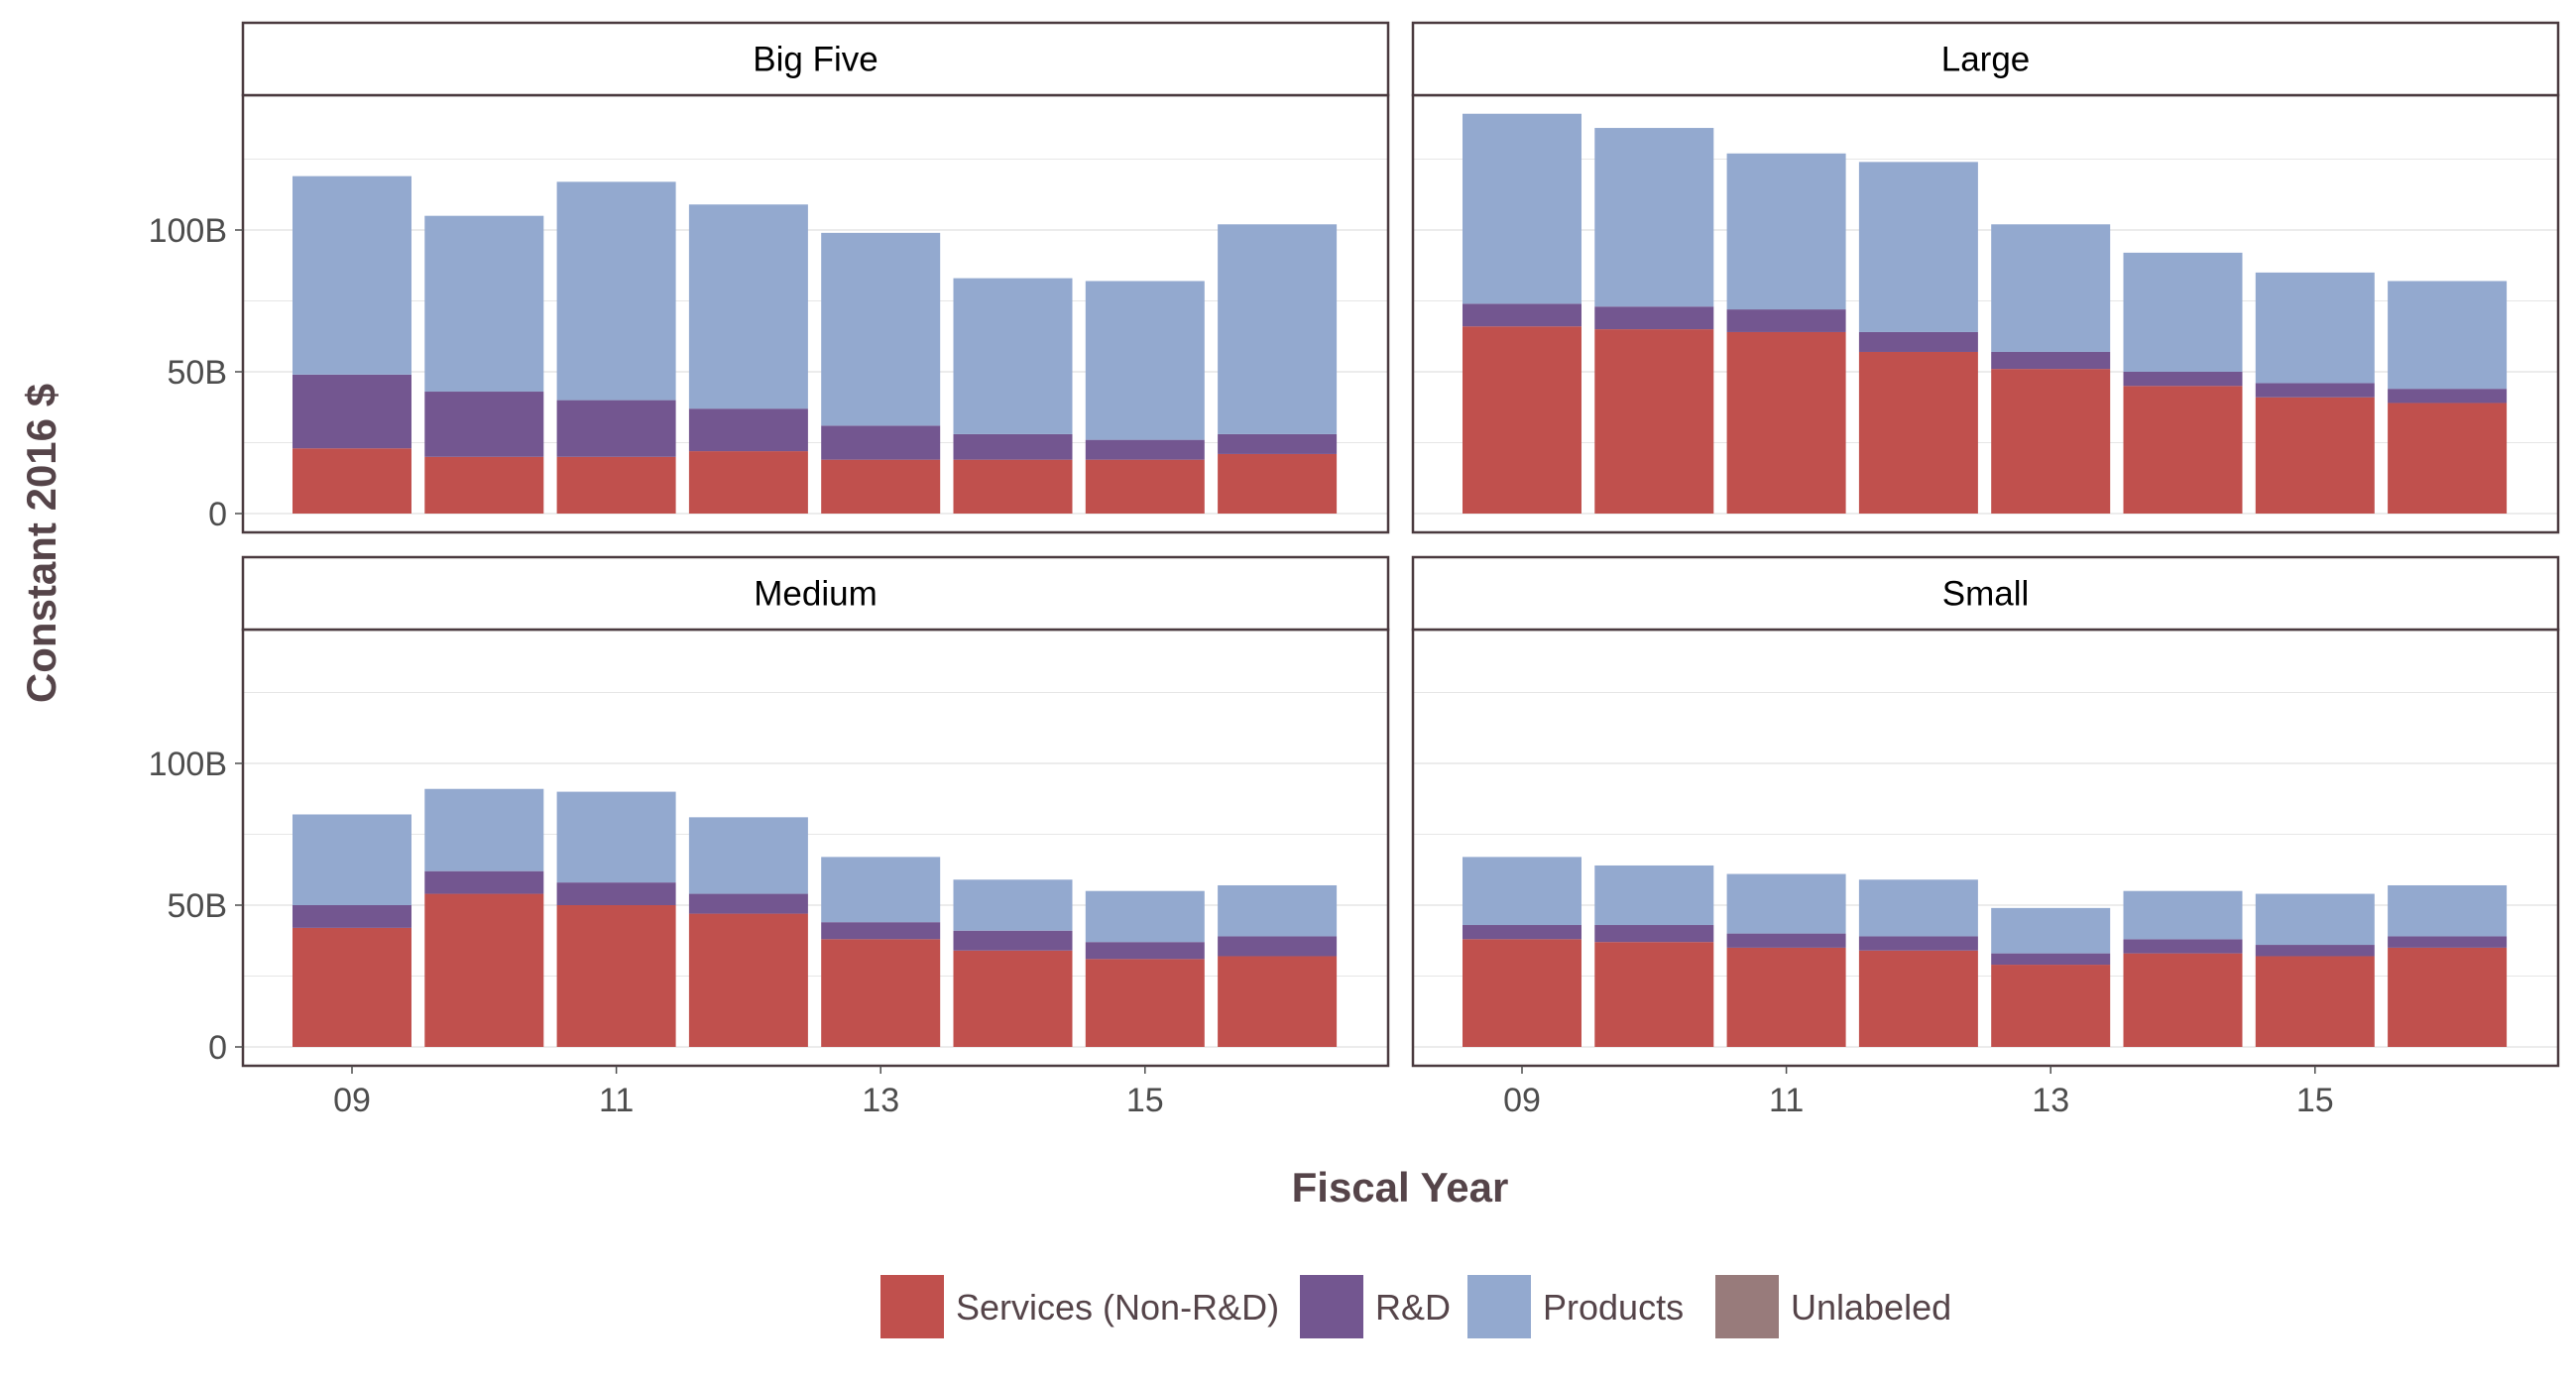 The height and width of the screenshot is (1386, 2576). I want to click on x-tick-label: 11, so click(1786, 1100).